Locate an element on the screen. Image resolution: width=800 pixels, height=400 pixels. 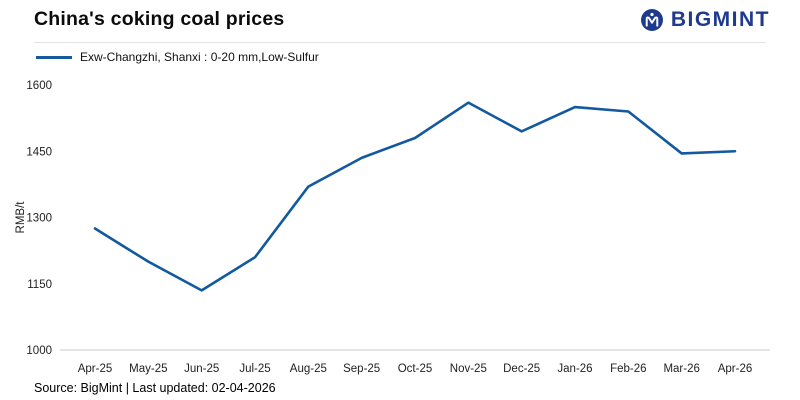
y-tick-label: 1000 is located at coordinates (39, 351).